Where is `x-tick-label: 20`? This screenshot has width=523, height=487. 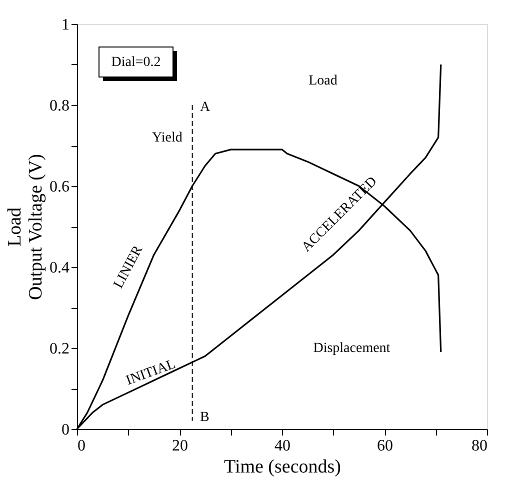
x-tick-label: 20 is located at coordinates (180, 446).